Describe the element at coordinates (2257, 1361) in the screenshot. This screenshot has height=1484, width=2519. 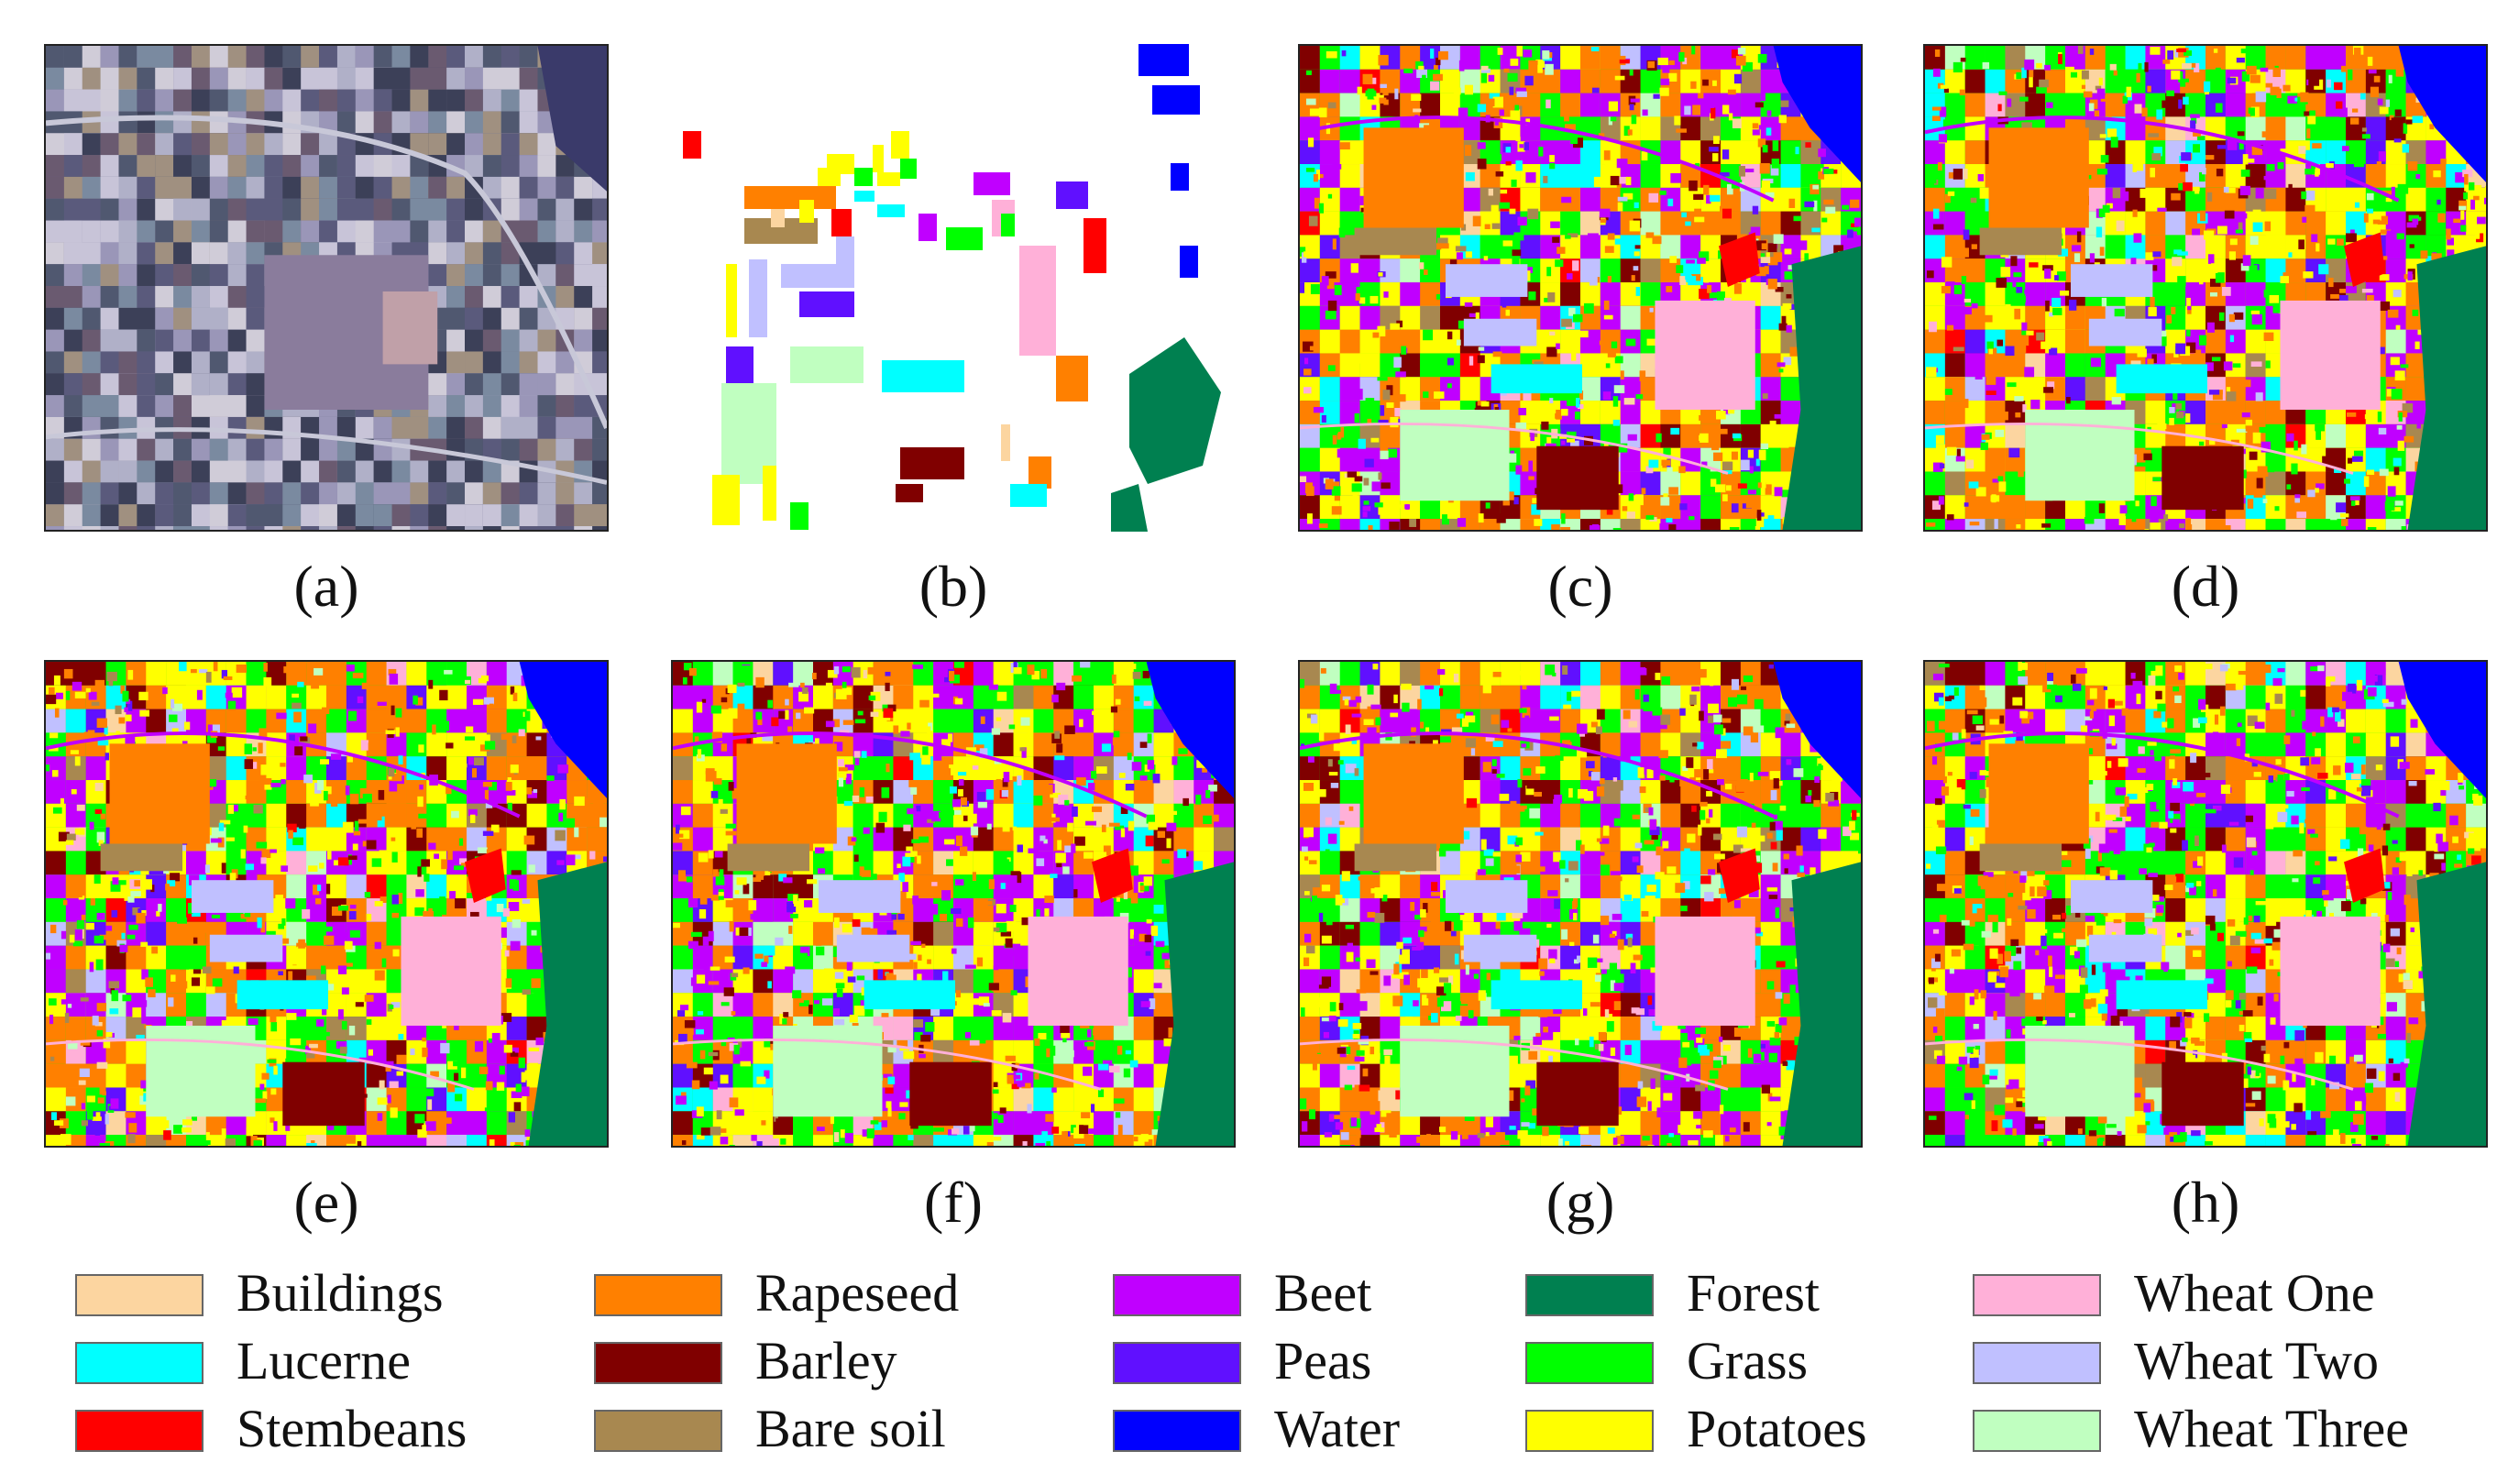
I see `legend-label-wheat-two: Wheat Two` at that location.